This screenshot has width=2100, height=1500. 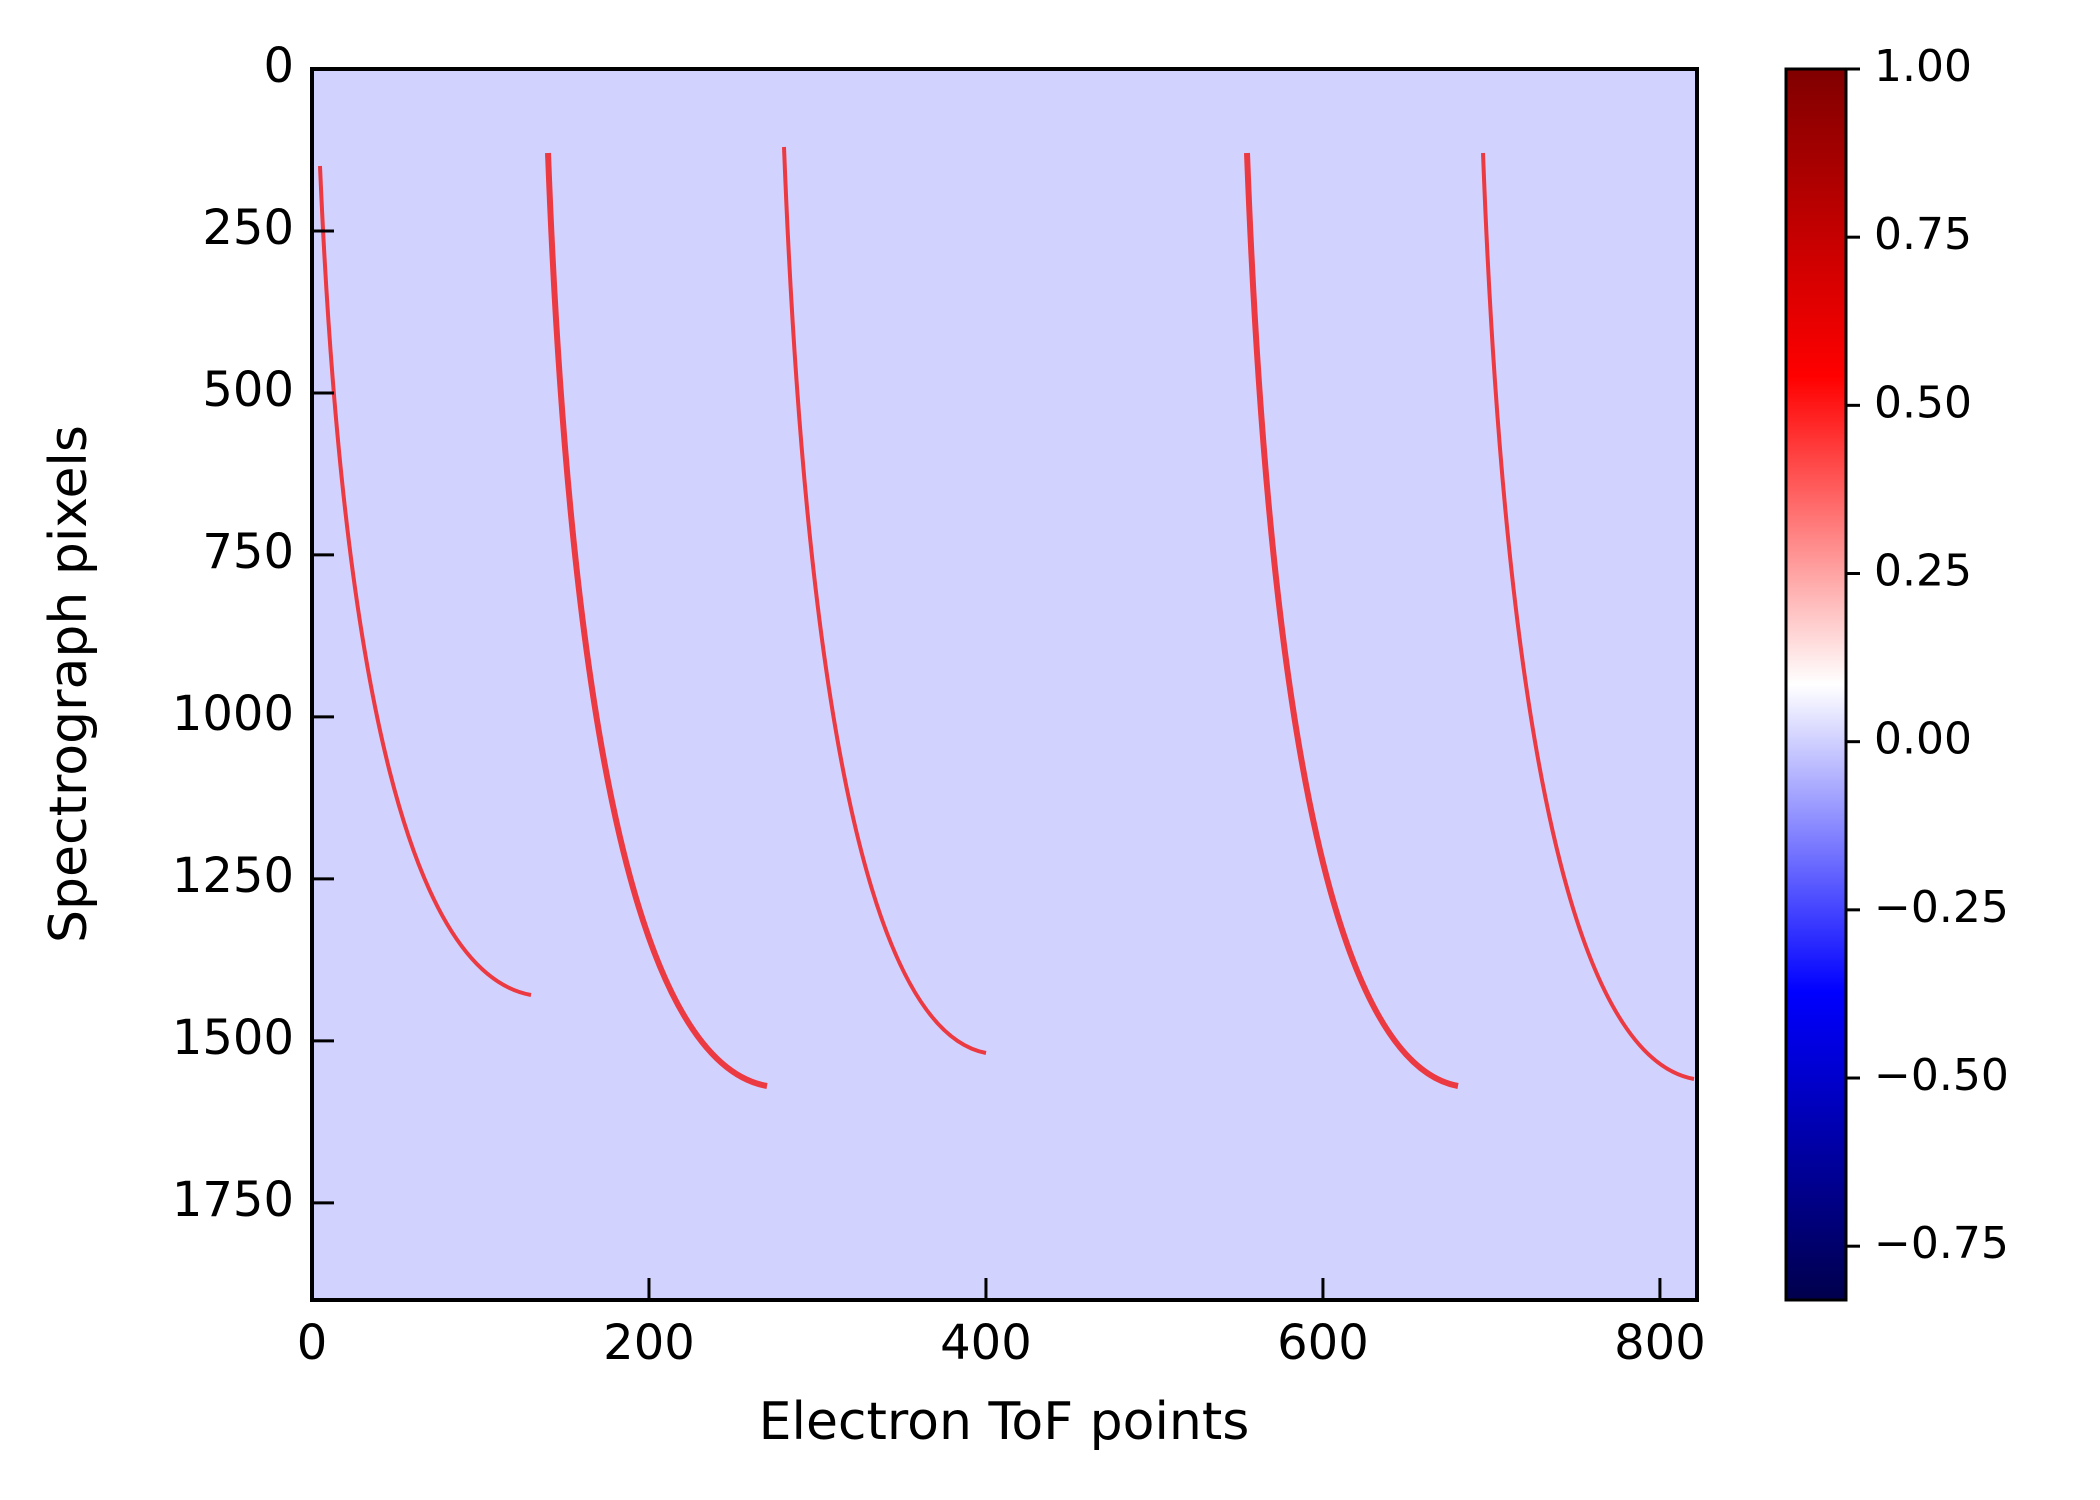 I want to click on colorbar-tick-label: 0.50, so click(x=1923, y=402).